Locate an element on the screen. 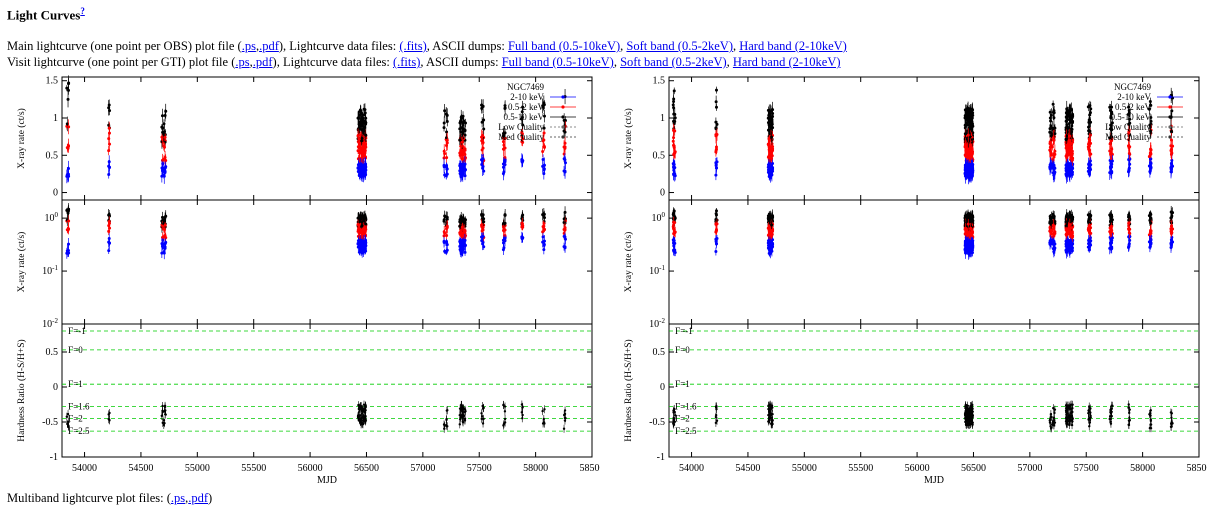 The width and height of the screenshot is (1219, 520). visit-ps-link: .ps is located at coordinates (242, 62).